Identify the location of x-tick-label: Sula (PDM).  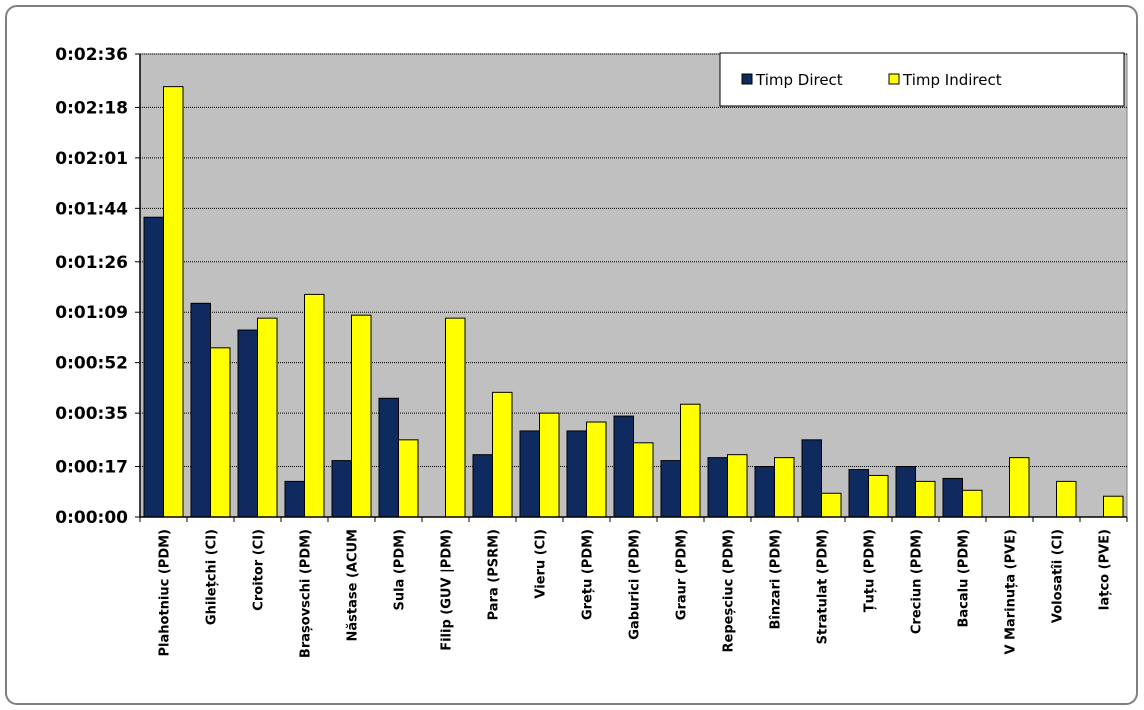
(400, 570).